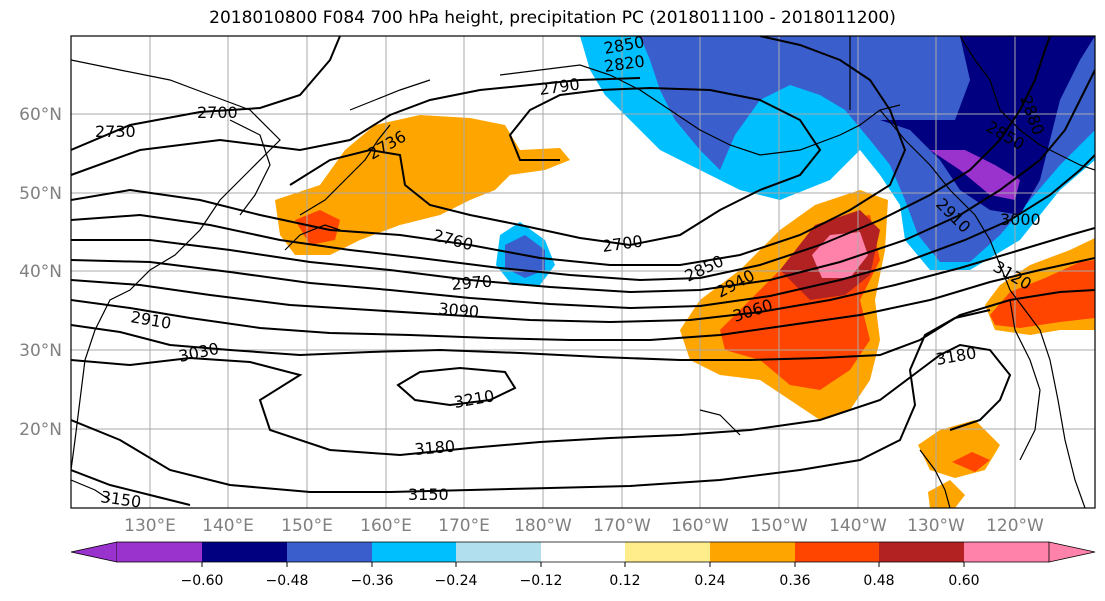 The image size is (1105, 601). What do you see at coordinates (115, 131) in the screenshot?
I see `contour-label: 2730` at bounding box center [115, 131].